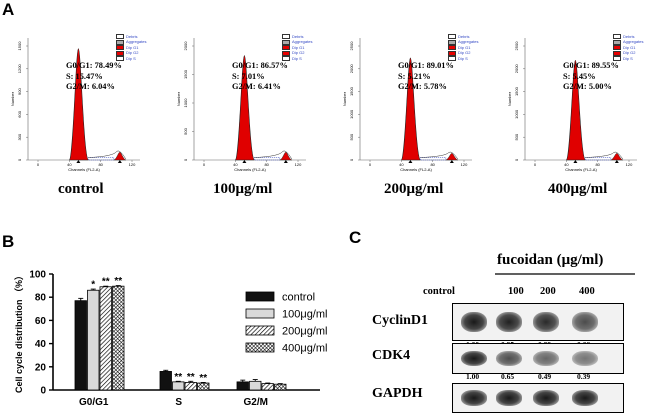  What do you see at coordinates (397, 393) in the screenshot?
I see `protein-label: GAPDH` at bounding box center [397, 393].